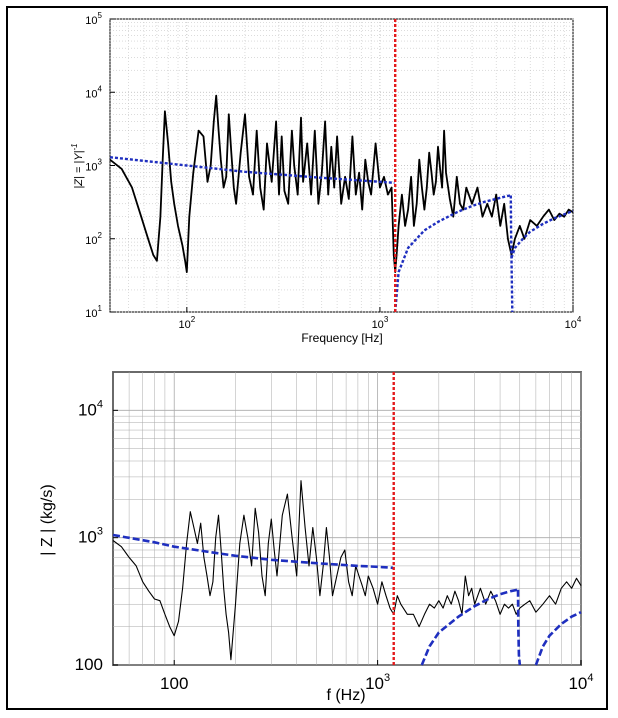  Describe the element at coordinates (77, 165) in the screenshot. I see `y-axis-label-top: |Z| = |Y|-1` at that location.